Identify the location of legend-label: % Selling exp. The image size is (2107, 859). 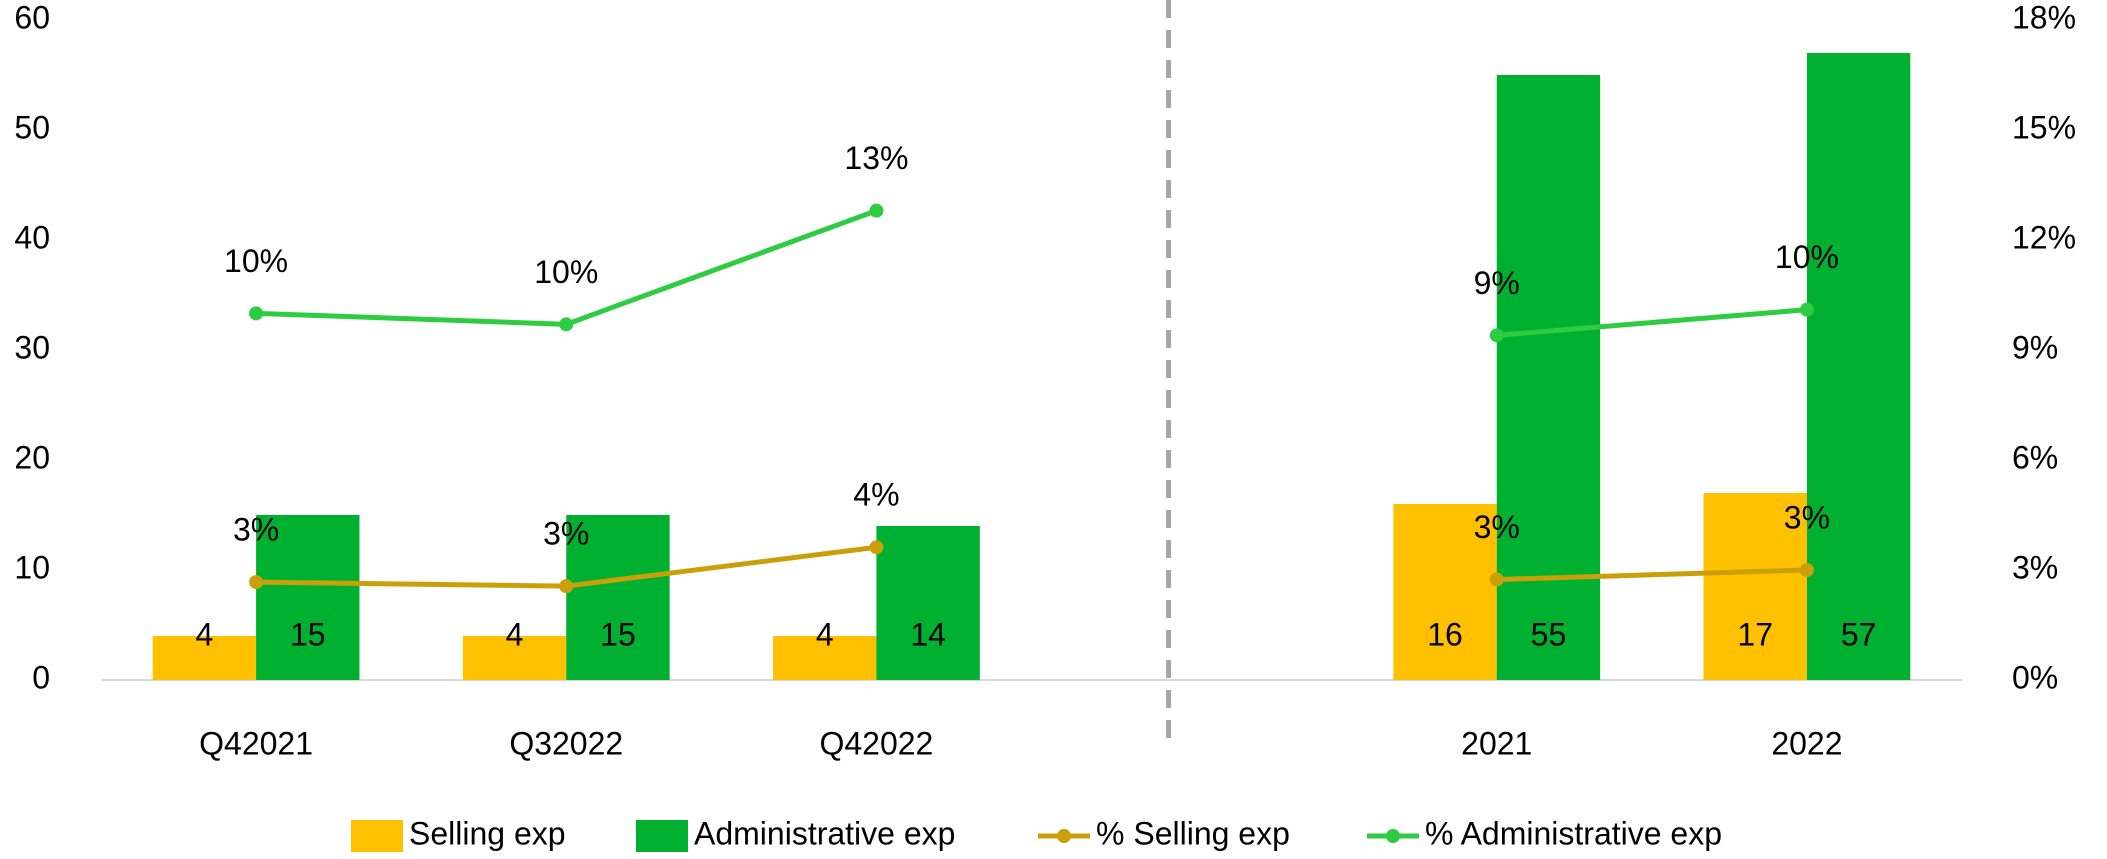
(1193, 833).